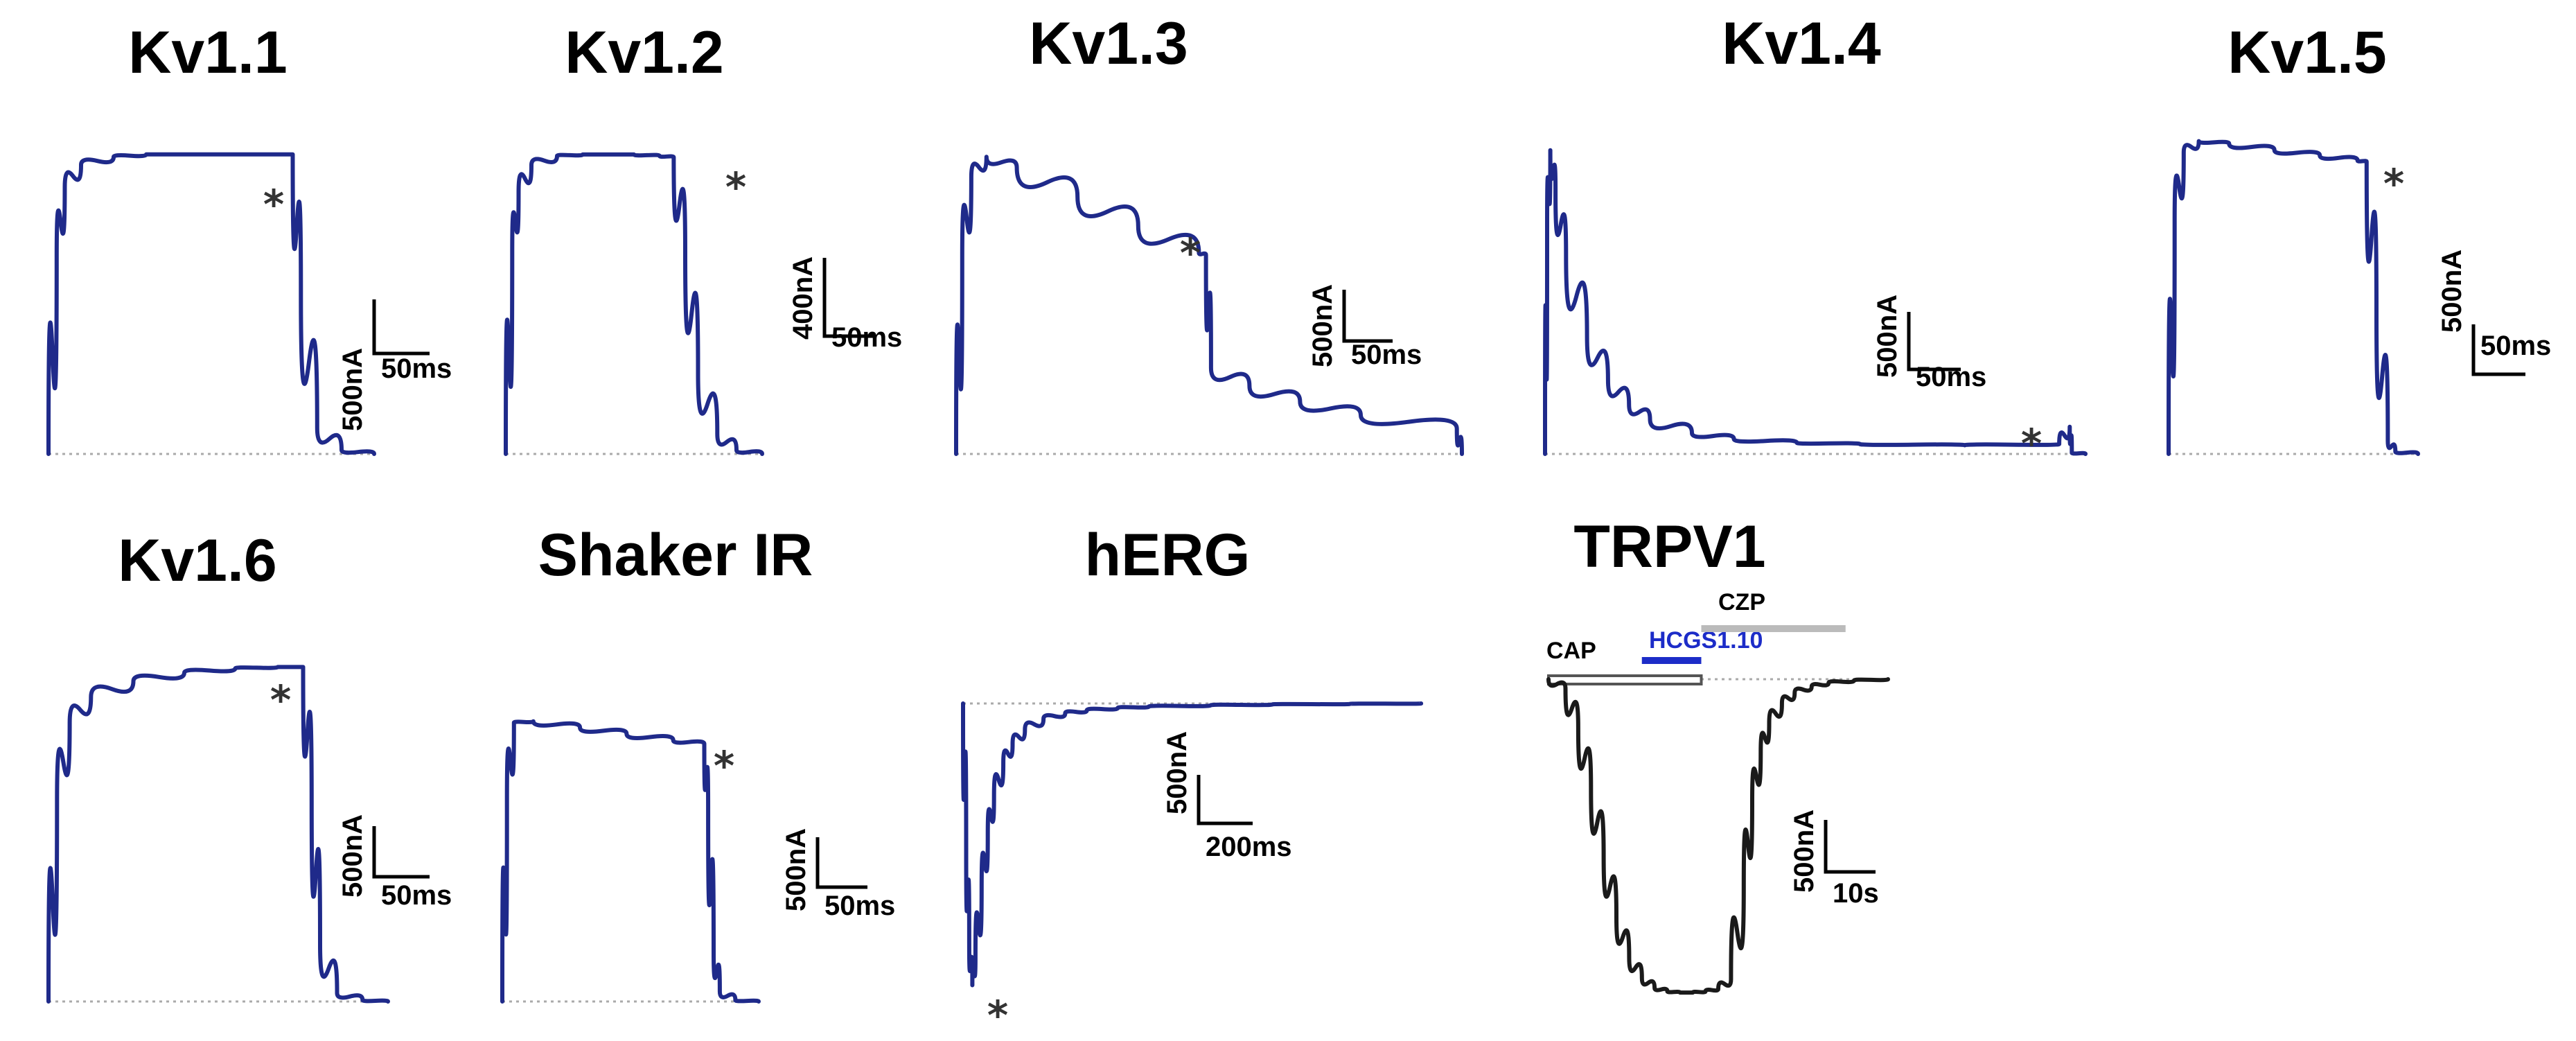 The image size is (2576, 1041). What do you see at coordinates (644, 53) in the screenshot?
I see `panel-title-kv1-2: Kv1.2` at bounding box center [644, 53].